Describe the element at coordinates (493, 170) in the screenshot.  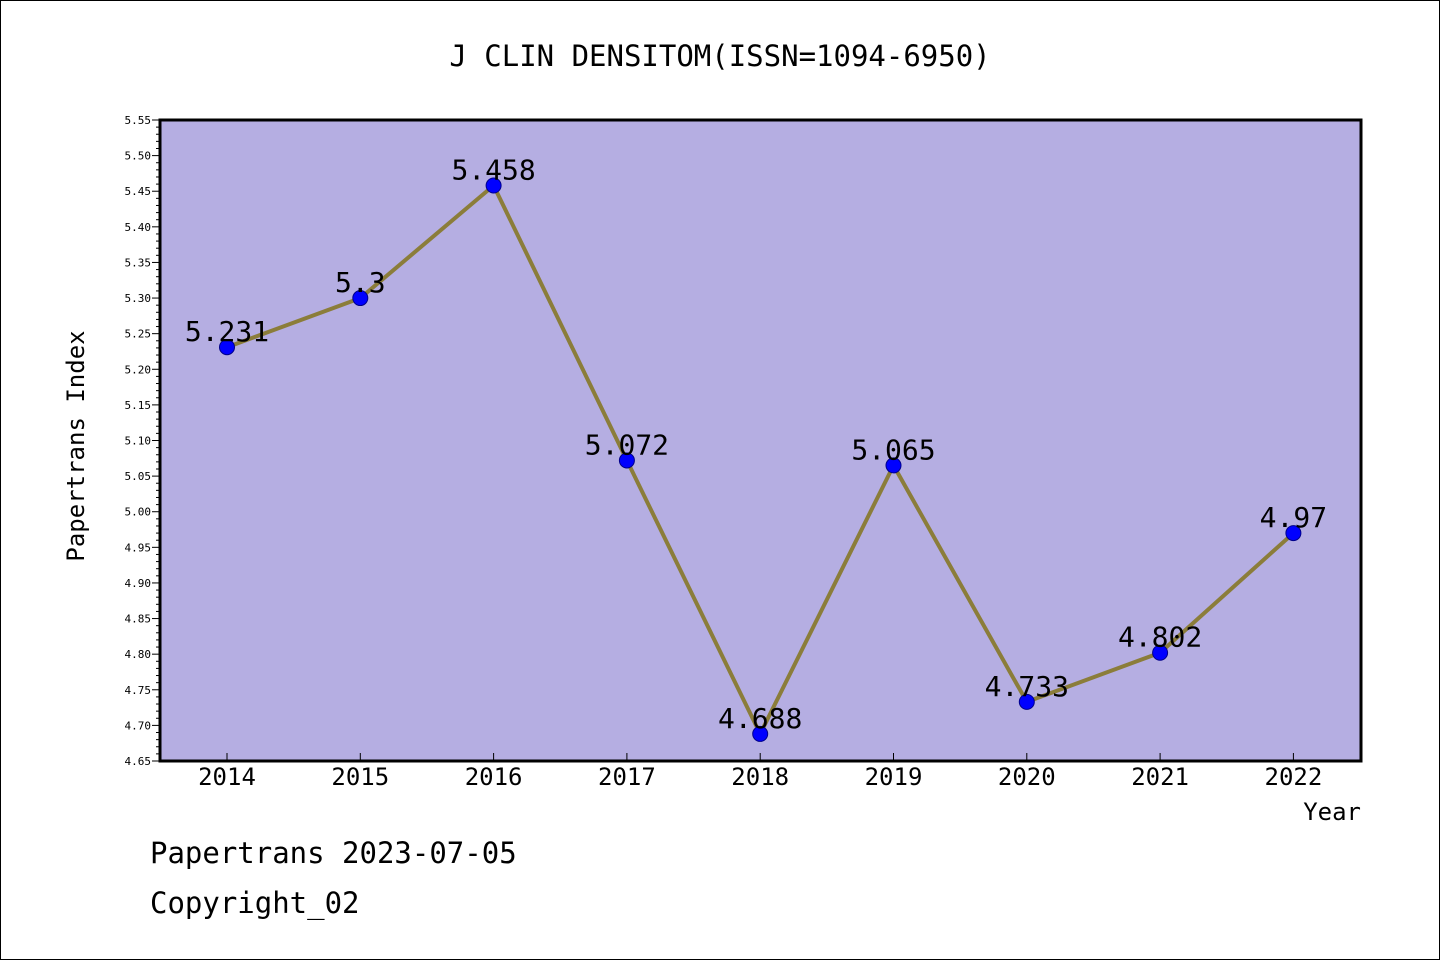
I see `data-label: 5.458` at that location.